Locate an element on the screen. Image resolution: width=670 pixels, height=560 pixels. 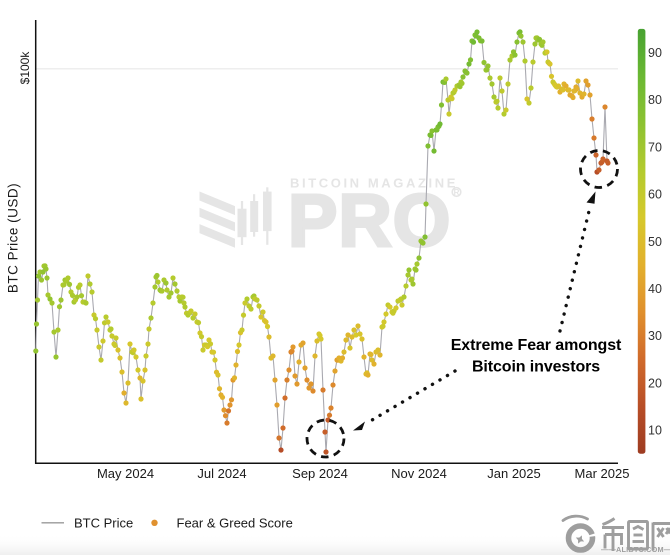
svg-text: 20 is located at coordinates (655, 383).